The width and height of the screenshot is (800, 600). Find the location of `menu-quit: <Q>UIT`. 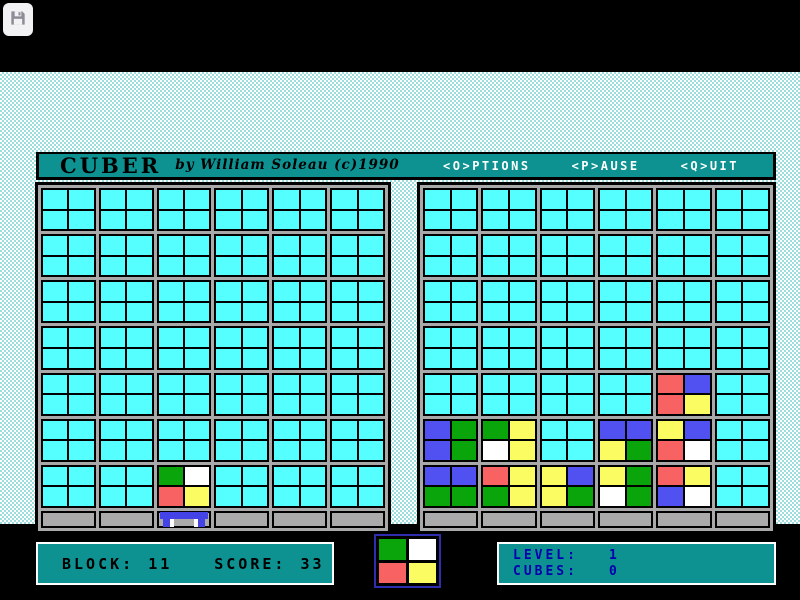

menu-quit: <Q>UIT is located at coordinates (709, 165).